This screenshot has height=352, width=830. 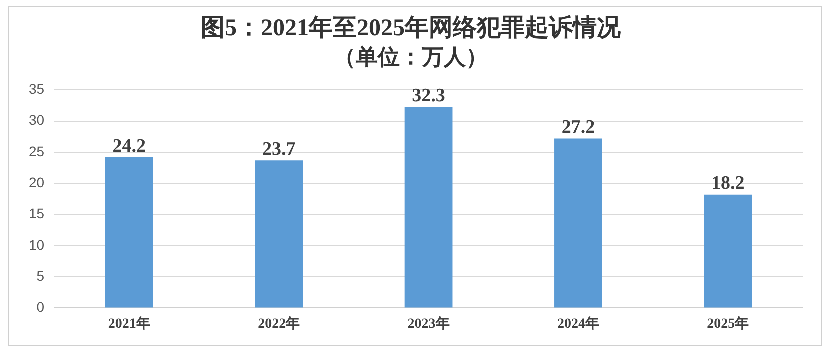 What do you see at coordinates (429, 324) in the screenshot?
I see `x-tick-label: 2023年` at bounding box center [429, 324].